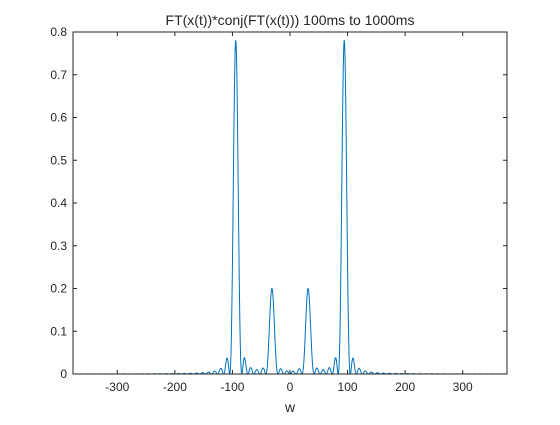 The image size is (560, 425). I want to click on y-tick-label: 0, so click(63, 374).